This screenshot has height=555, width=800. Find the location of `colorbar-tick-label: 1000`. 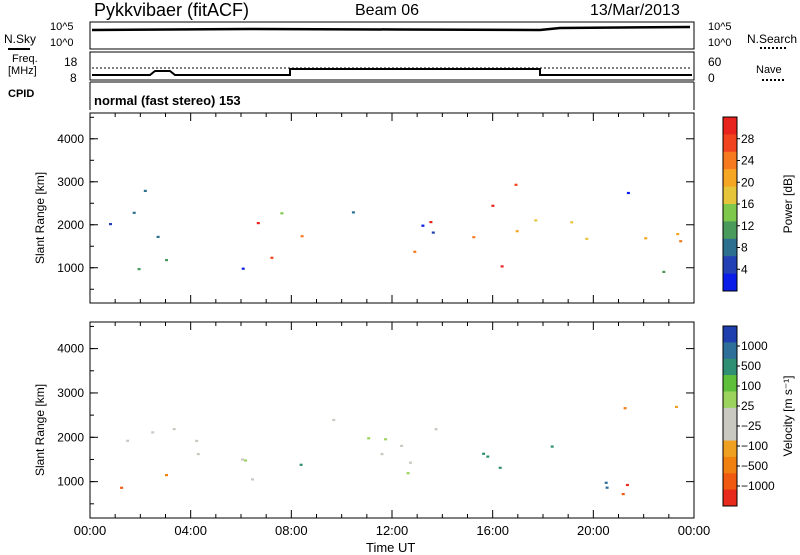

colorbar-tick-label: 1000 is located at coordinates (754, 346).